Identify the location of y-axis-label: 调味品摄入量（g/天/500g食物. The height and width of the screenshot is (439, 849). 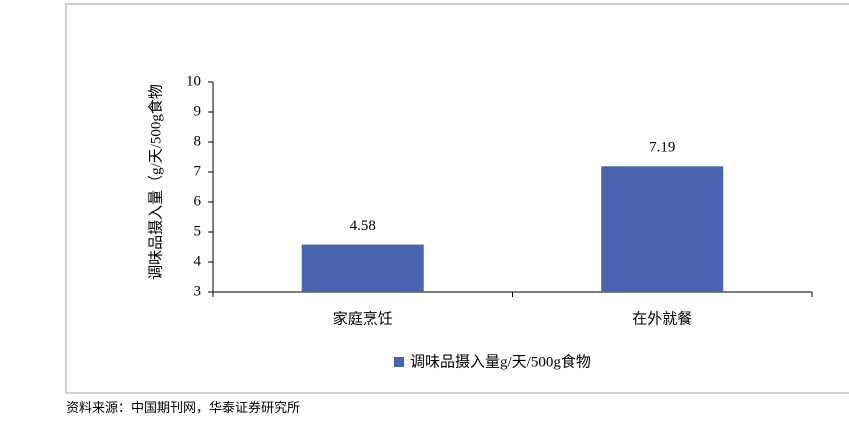
(155, 182).